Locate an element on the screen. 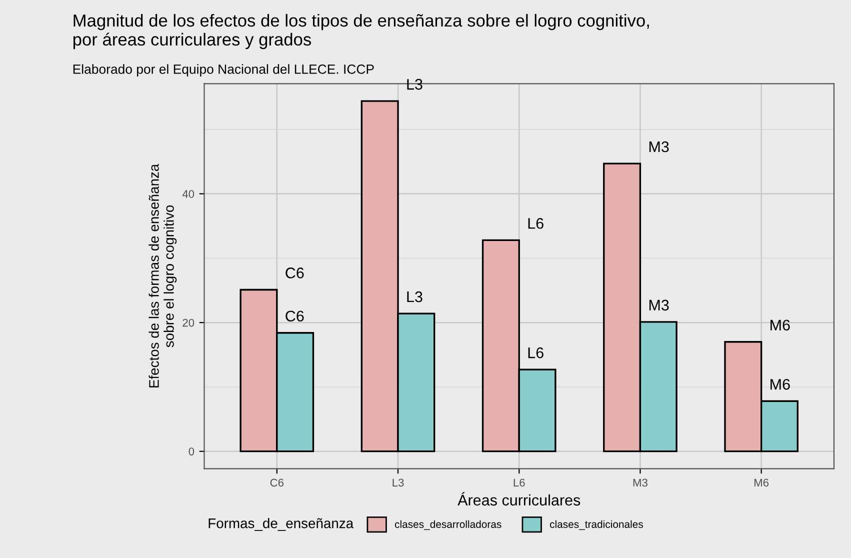 The image size is (851, 558). legend-label: clases_tradicionales is located at coordinates (596, 525).